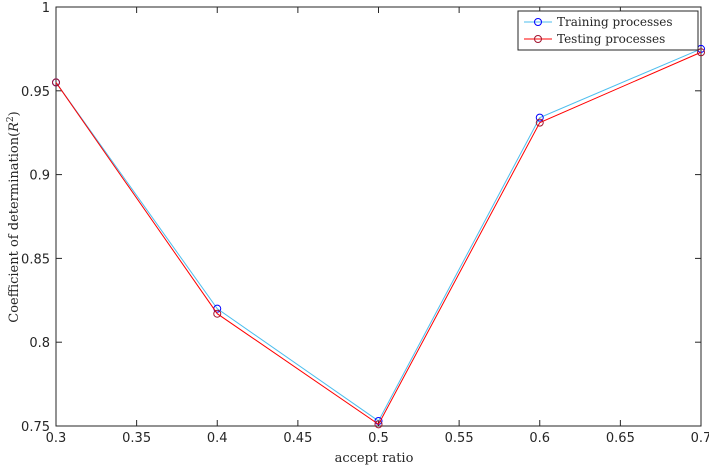  I want to click on legend-label-testing: Testing processes, so click(611, 39).